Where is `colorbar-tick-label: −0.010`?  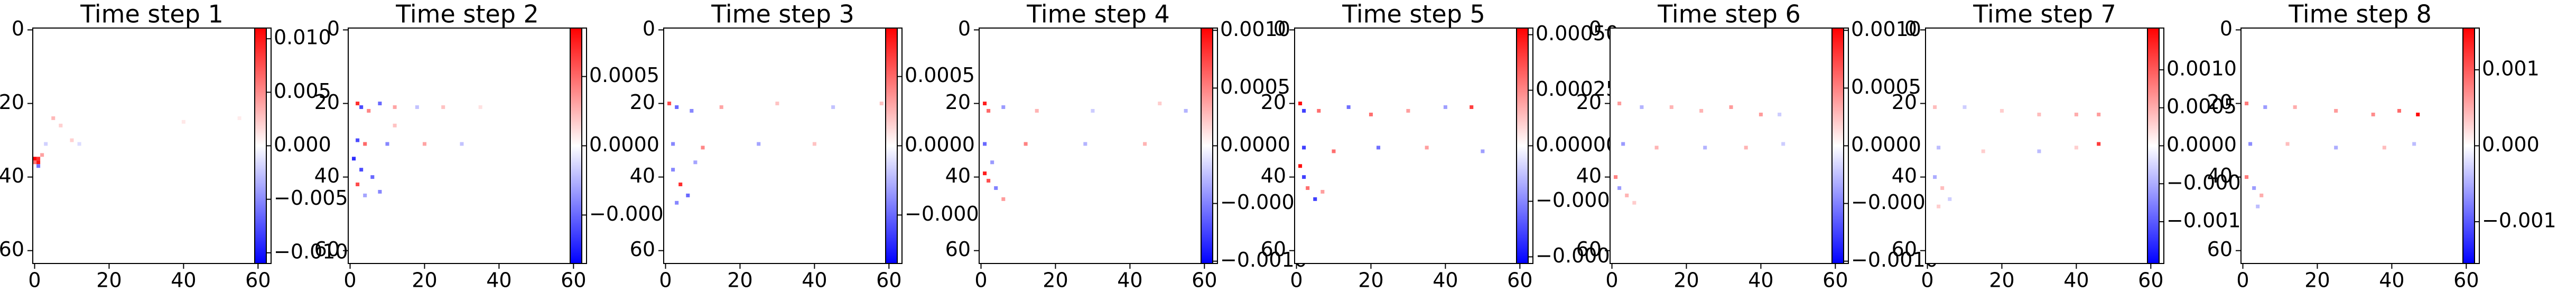 colorbar-tick-label: −0.010 is located at coordinates (311, 251).